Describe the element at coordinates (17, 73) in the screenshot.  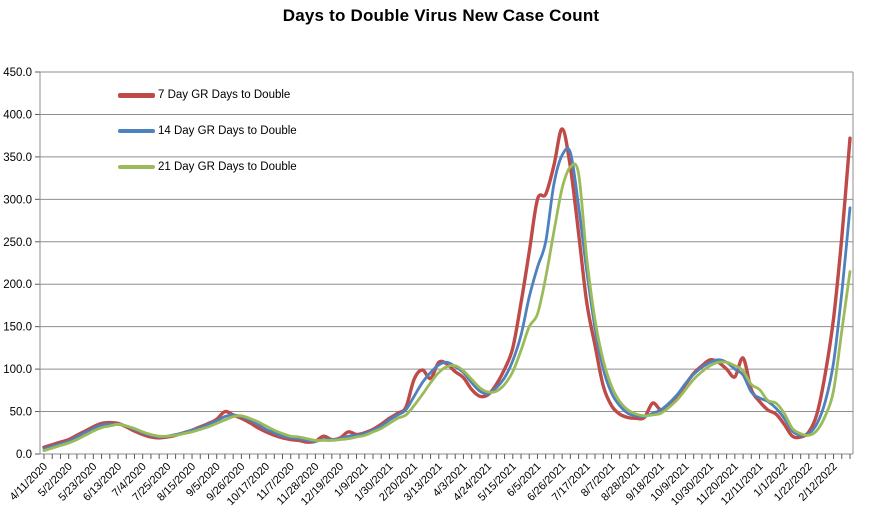
I see `y-axis-tick-label: 450.0` at that location.